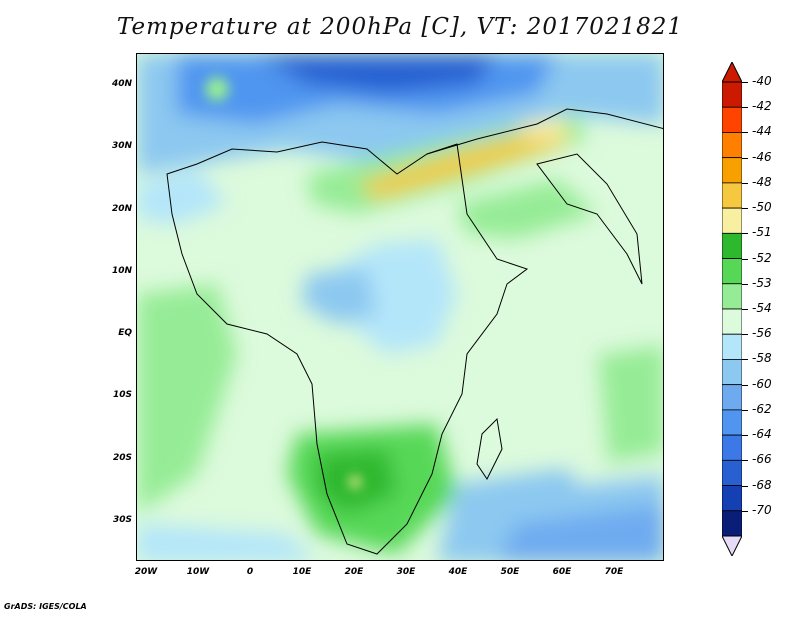 This screenshot has width=800, height=618. What do you see at coordinates (146, 572) in the screenshot?
I see `lon-label-20w: 20W` at bounding box center [146, 572].